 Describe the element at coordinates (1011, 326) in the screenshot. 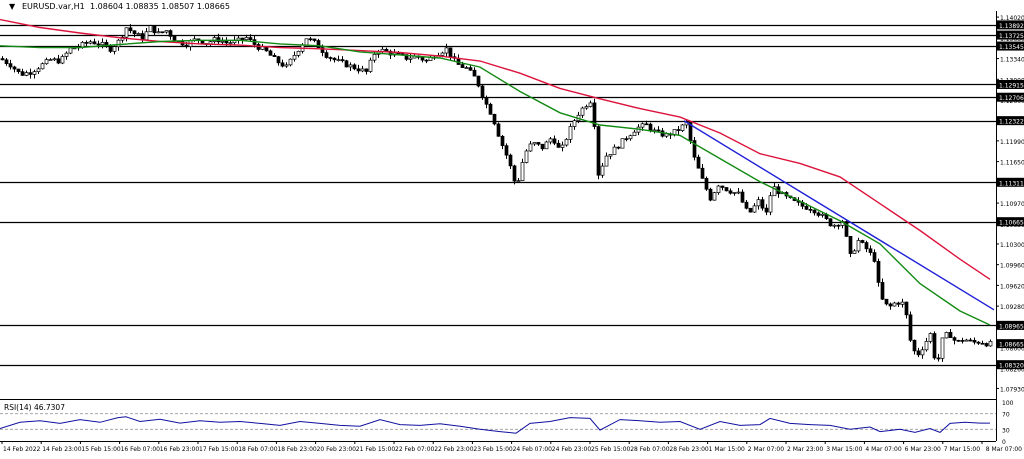

I see `level-tag-label: 1.08965` at that location.